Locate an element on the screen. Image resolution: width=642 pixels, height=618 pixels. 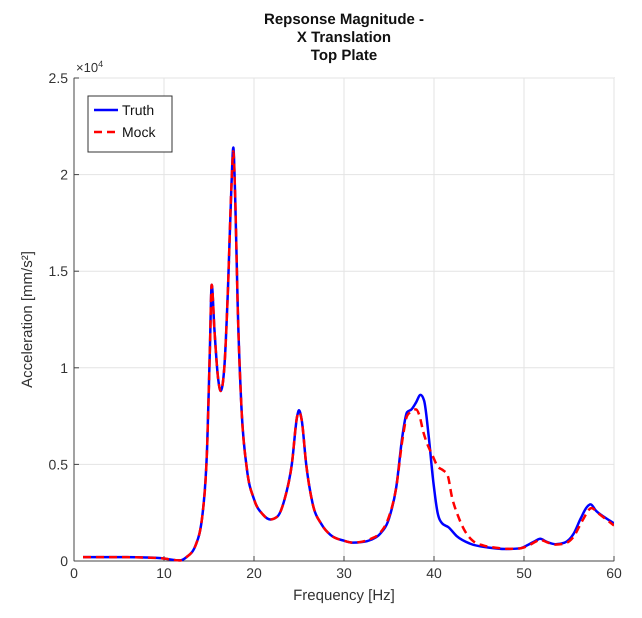
x-tick-label: 20 is located at coordinates (254, 573).